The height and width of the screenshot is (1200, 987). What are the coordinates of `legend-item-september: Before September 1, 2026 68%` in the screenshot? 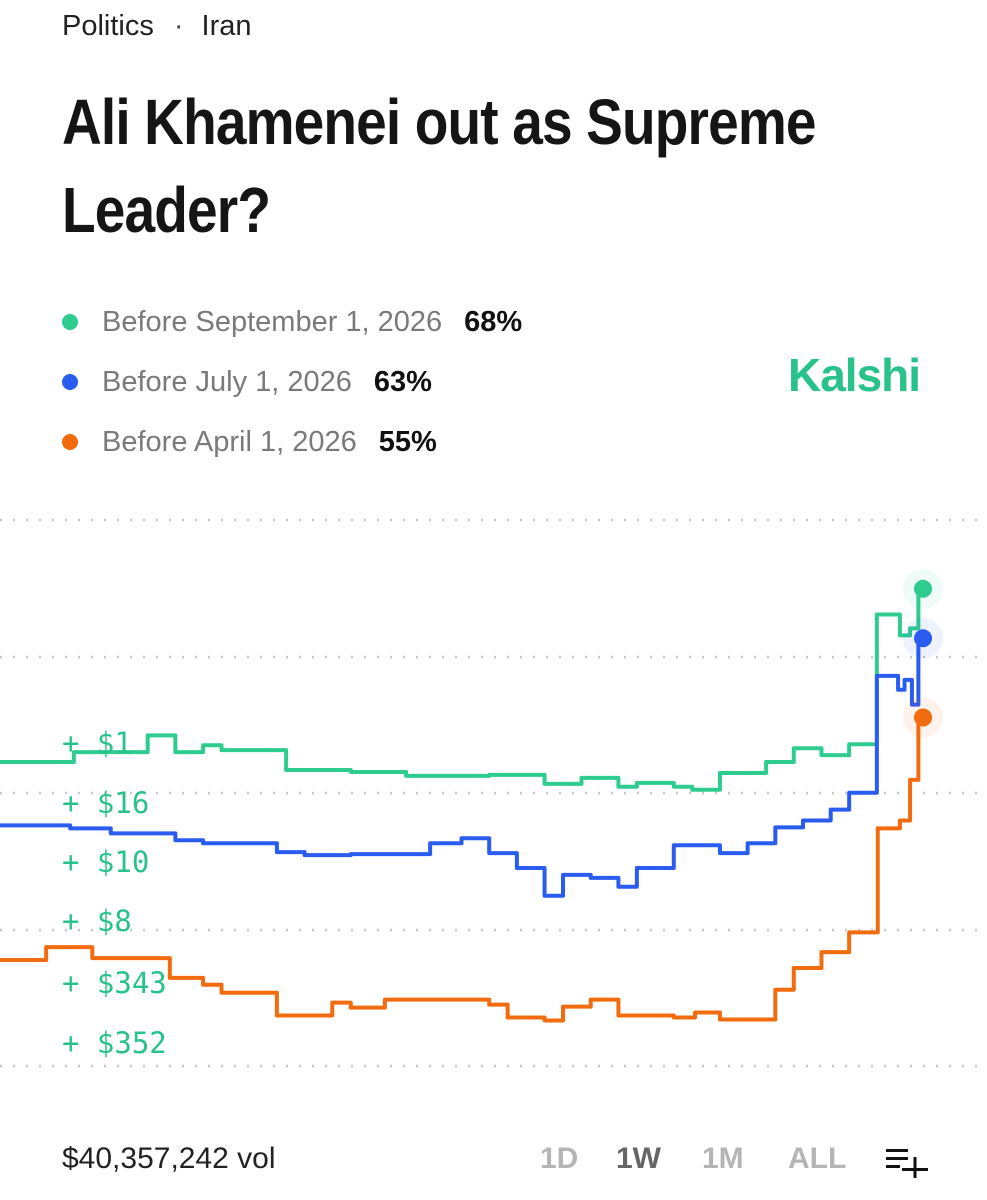 It's located at (292, 322).